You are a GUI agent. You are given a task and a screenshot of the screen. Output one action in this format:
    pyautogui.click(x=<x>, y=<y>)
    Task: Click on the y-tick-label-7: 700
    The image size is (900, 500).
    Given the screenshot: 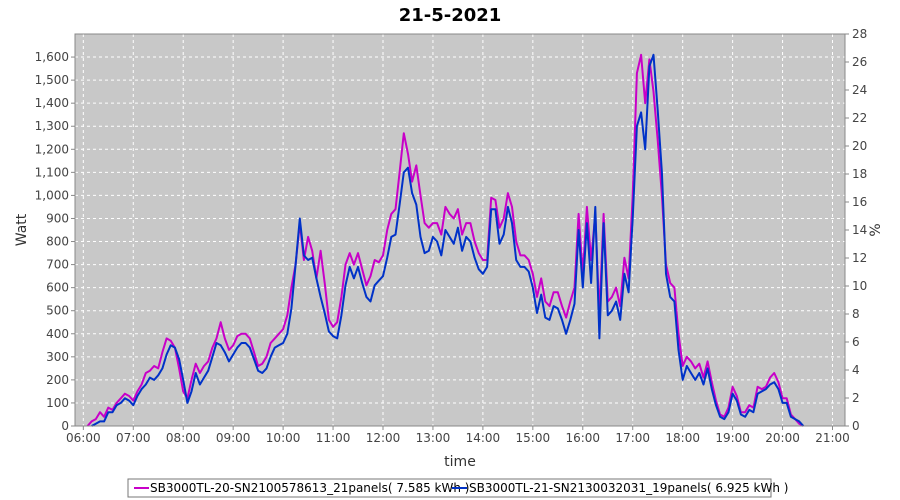 What is the action you would take?
    pyautogui.click(x=57, y=265)
    